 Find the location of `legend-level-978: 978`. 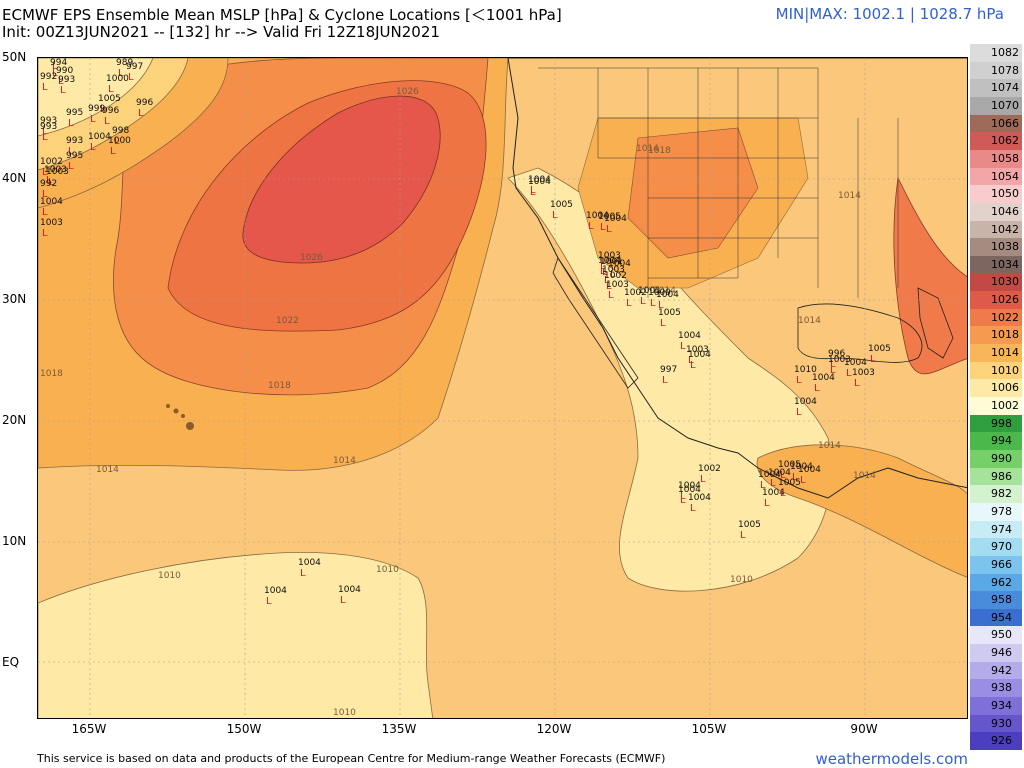

legend-level-978: 978 is located at coordinates (996, 512).